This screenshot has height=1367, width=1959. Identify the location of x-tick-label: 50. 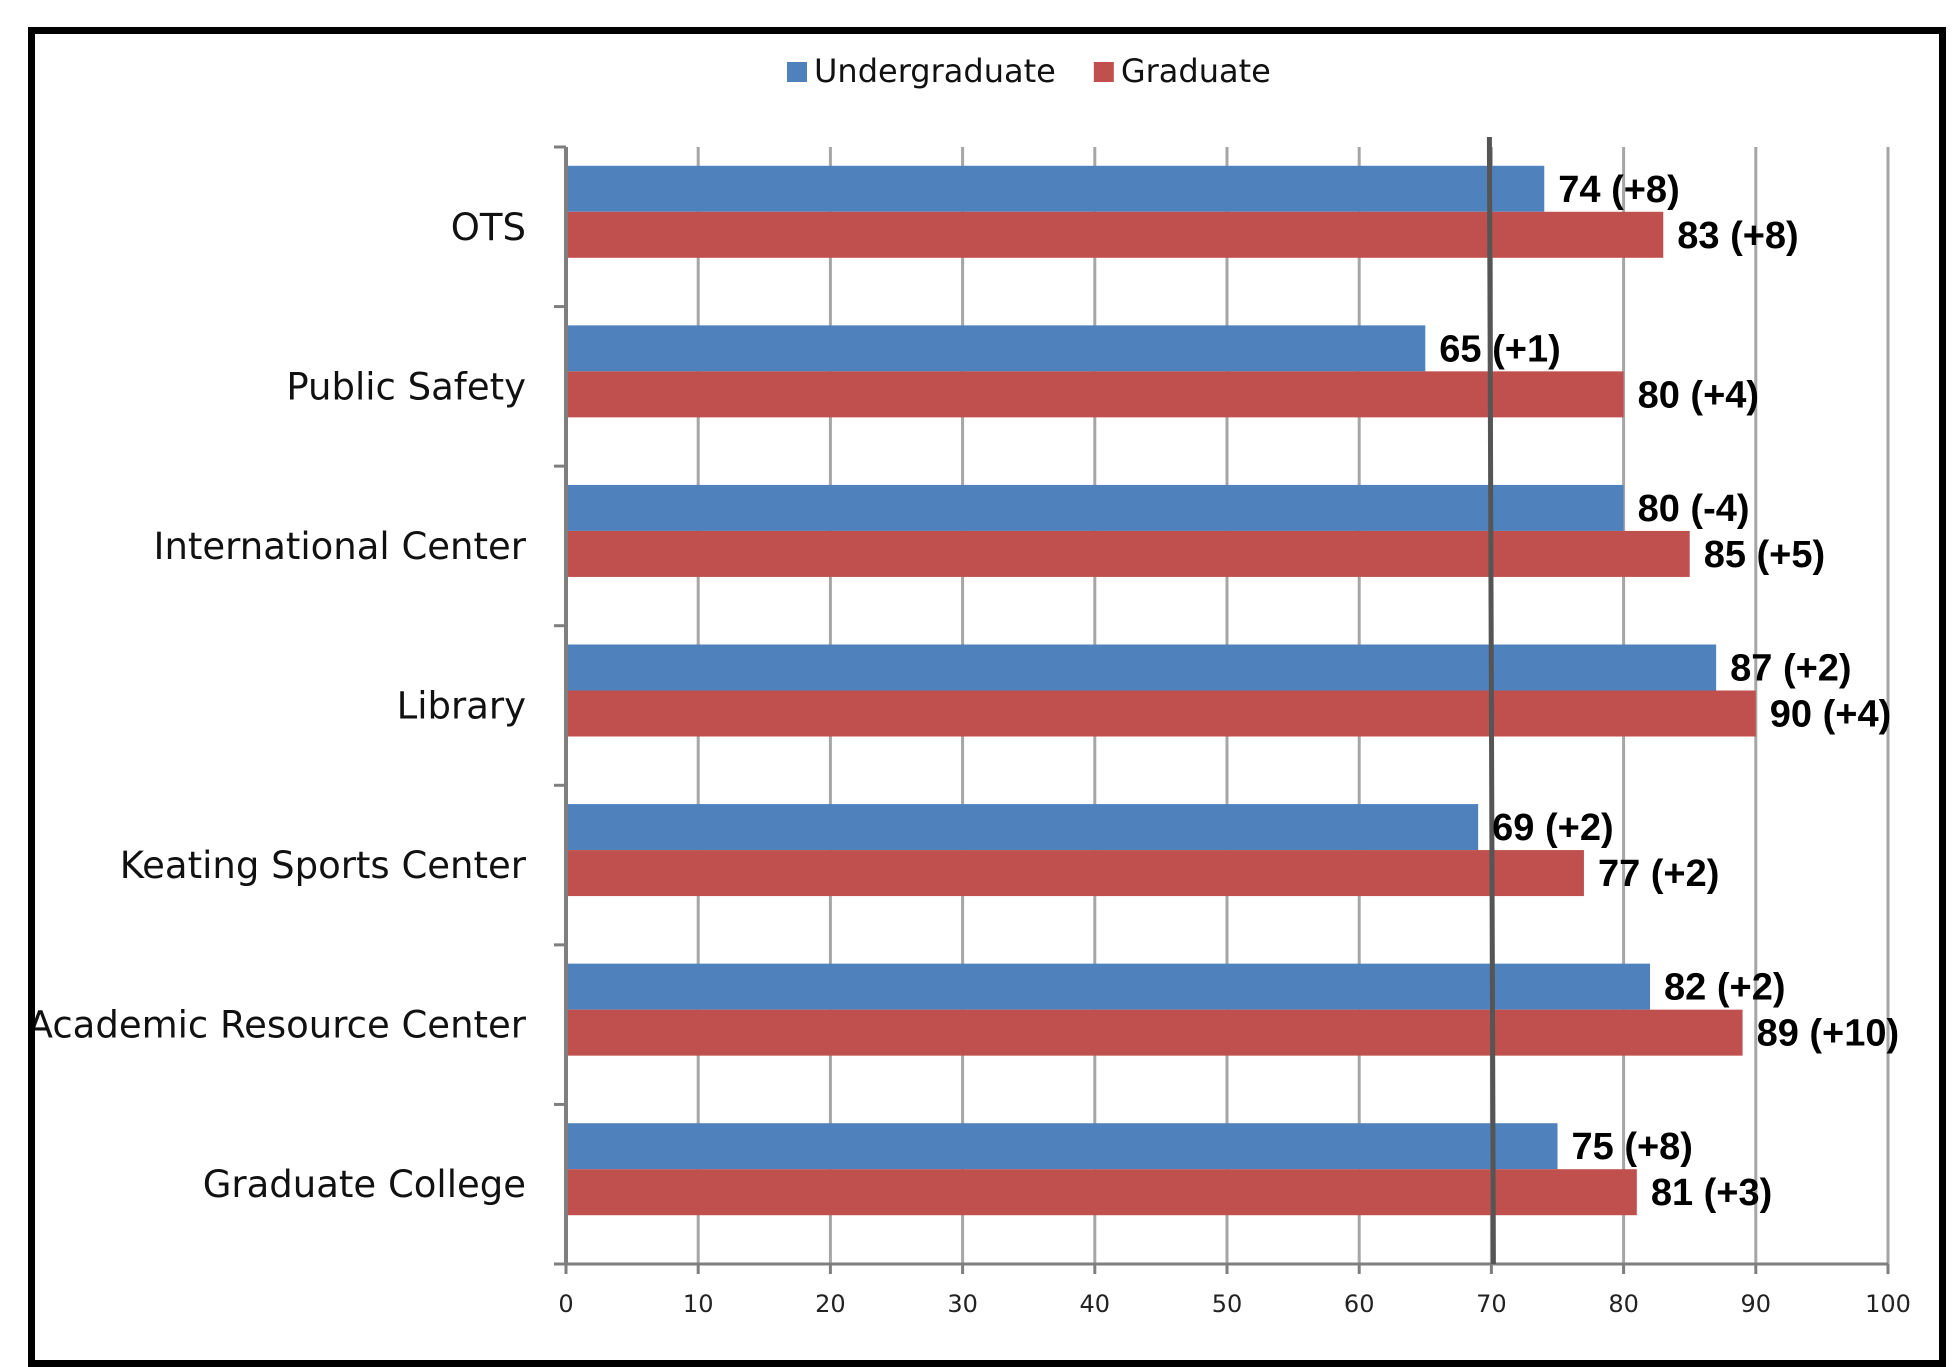
(1227, 1304).